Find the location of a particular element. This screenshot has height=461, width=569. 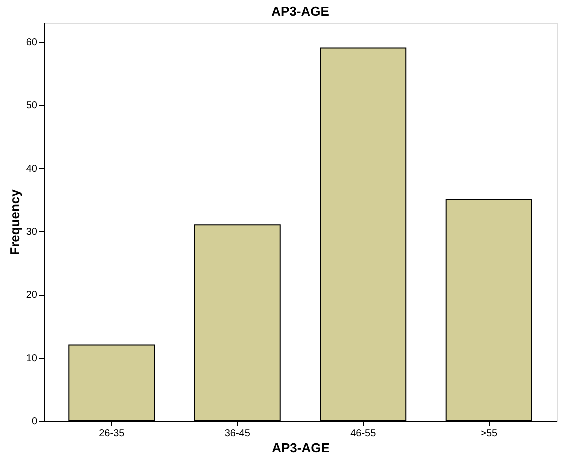

x-axis-title: AP3-AGE is located at coordinates (301, 448).